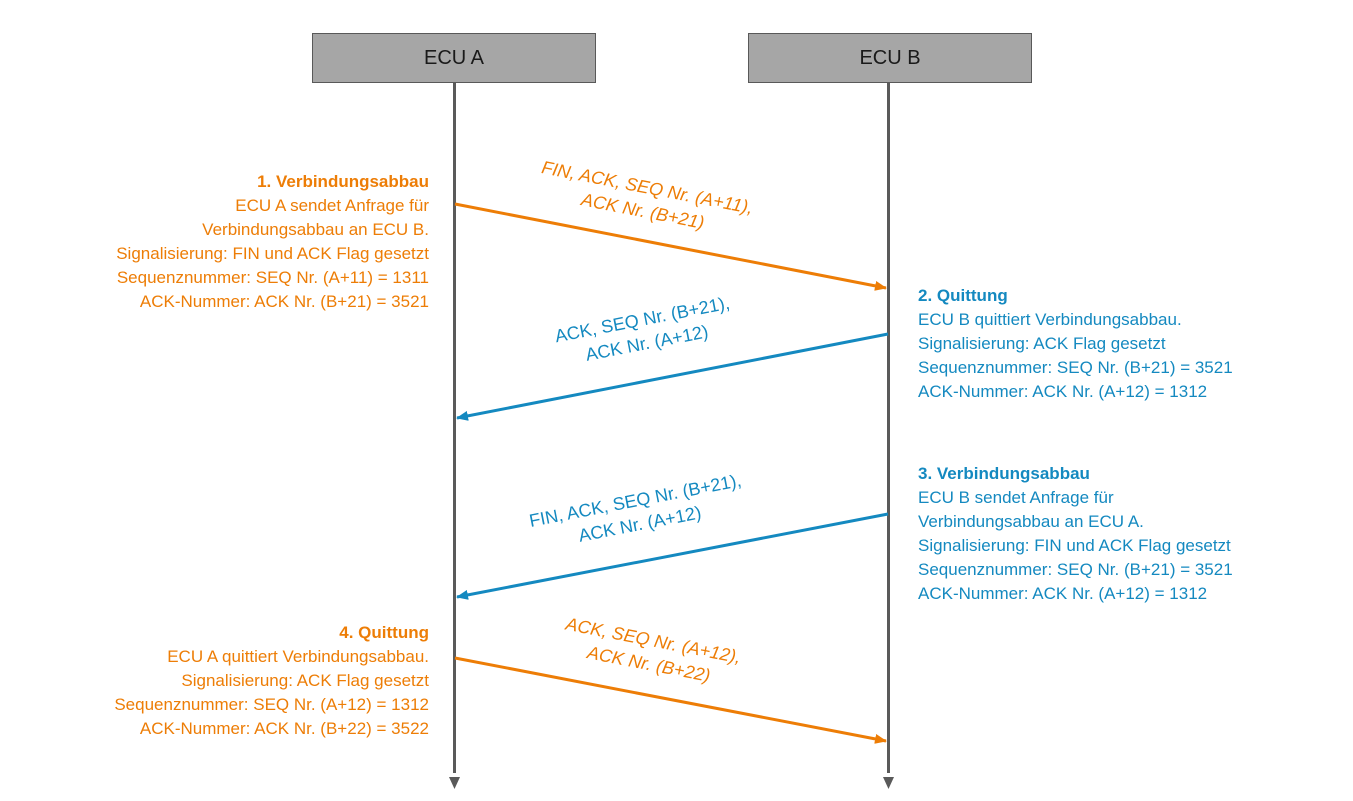  What do you see at coordinates (284, 728) in the screenshot?
I see `step-4-line: ACK-Nummer: ACK Nr. (B+22) = 3522` at bounding box center [284, 728].